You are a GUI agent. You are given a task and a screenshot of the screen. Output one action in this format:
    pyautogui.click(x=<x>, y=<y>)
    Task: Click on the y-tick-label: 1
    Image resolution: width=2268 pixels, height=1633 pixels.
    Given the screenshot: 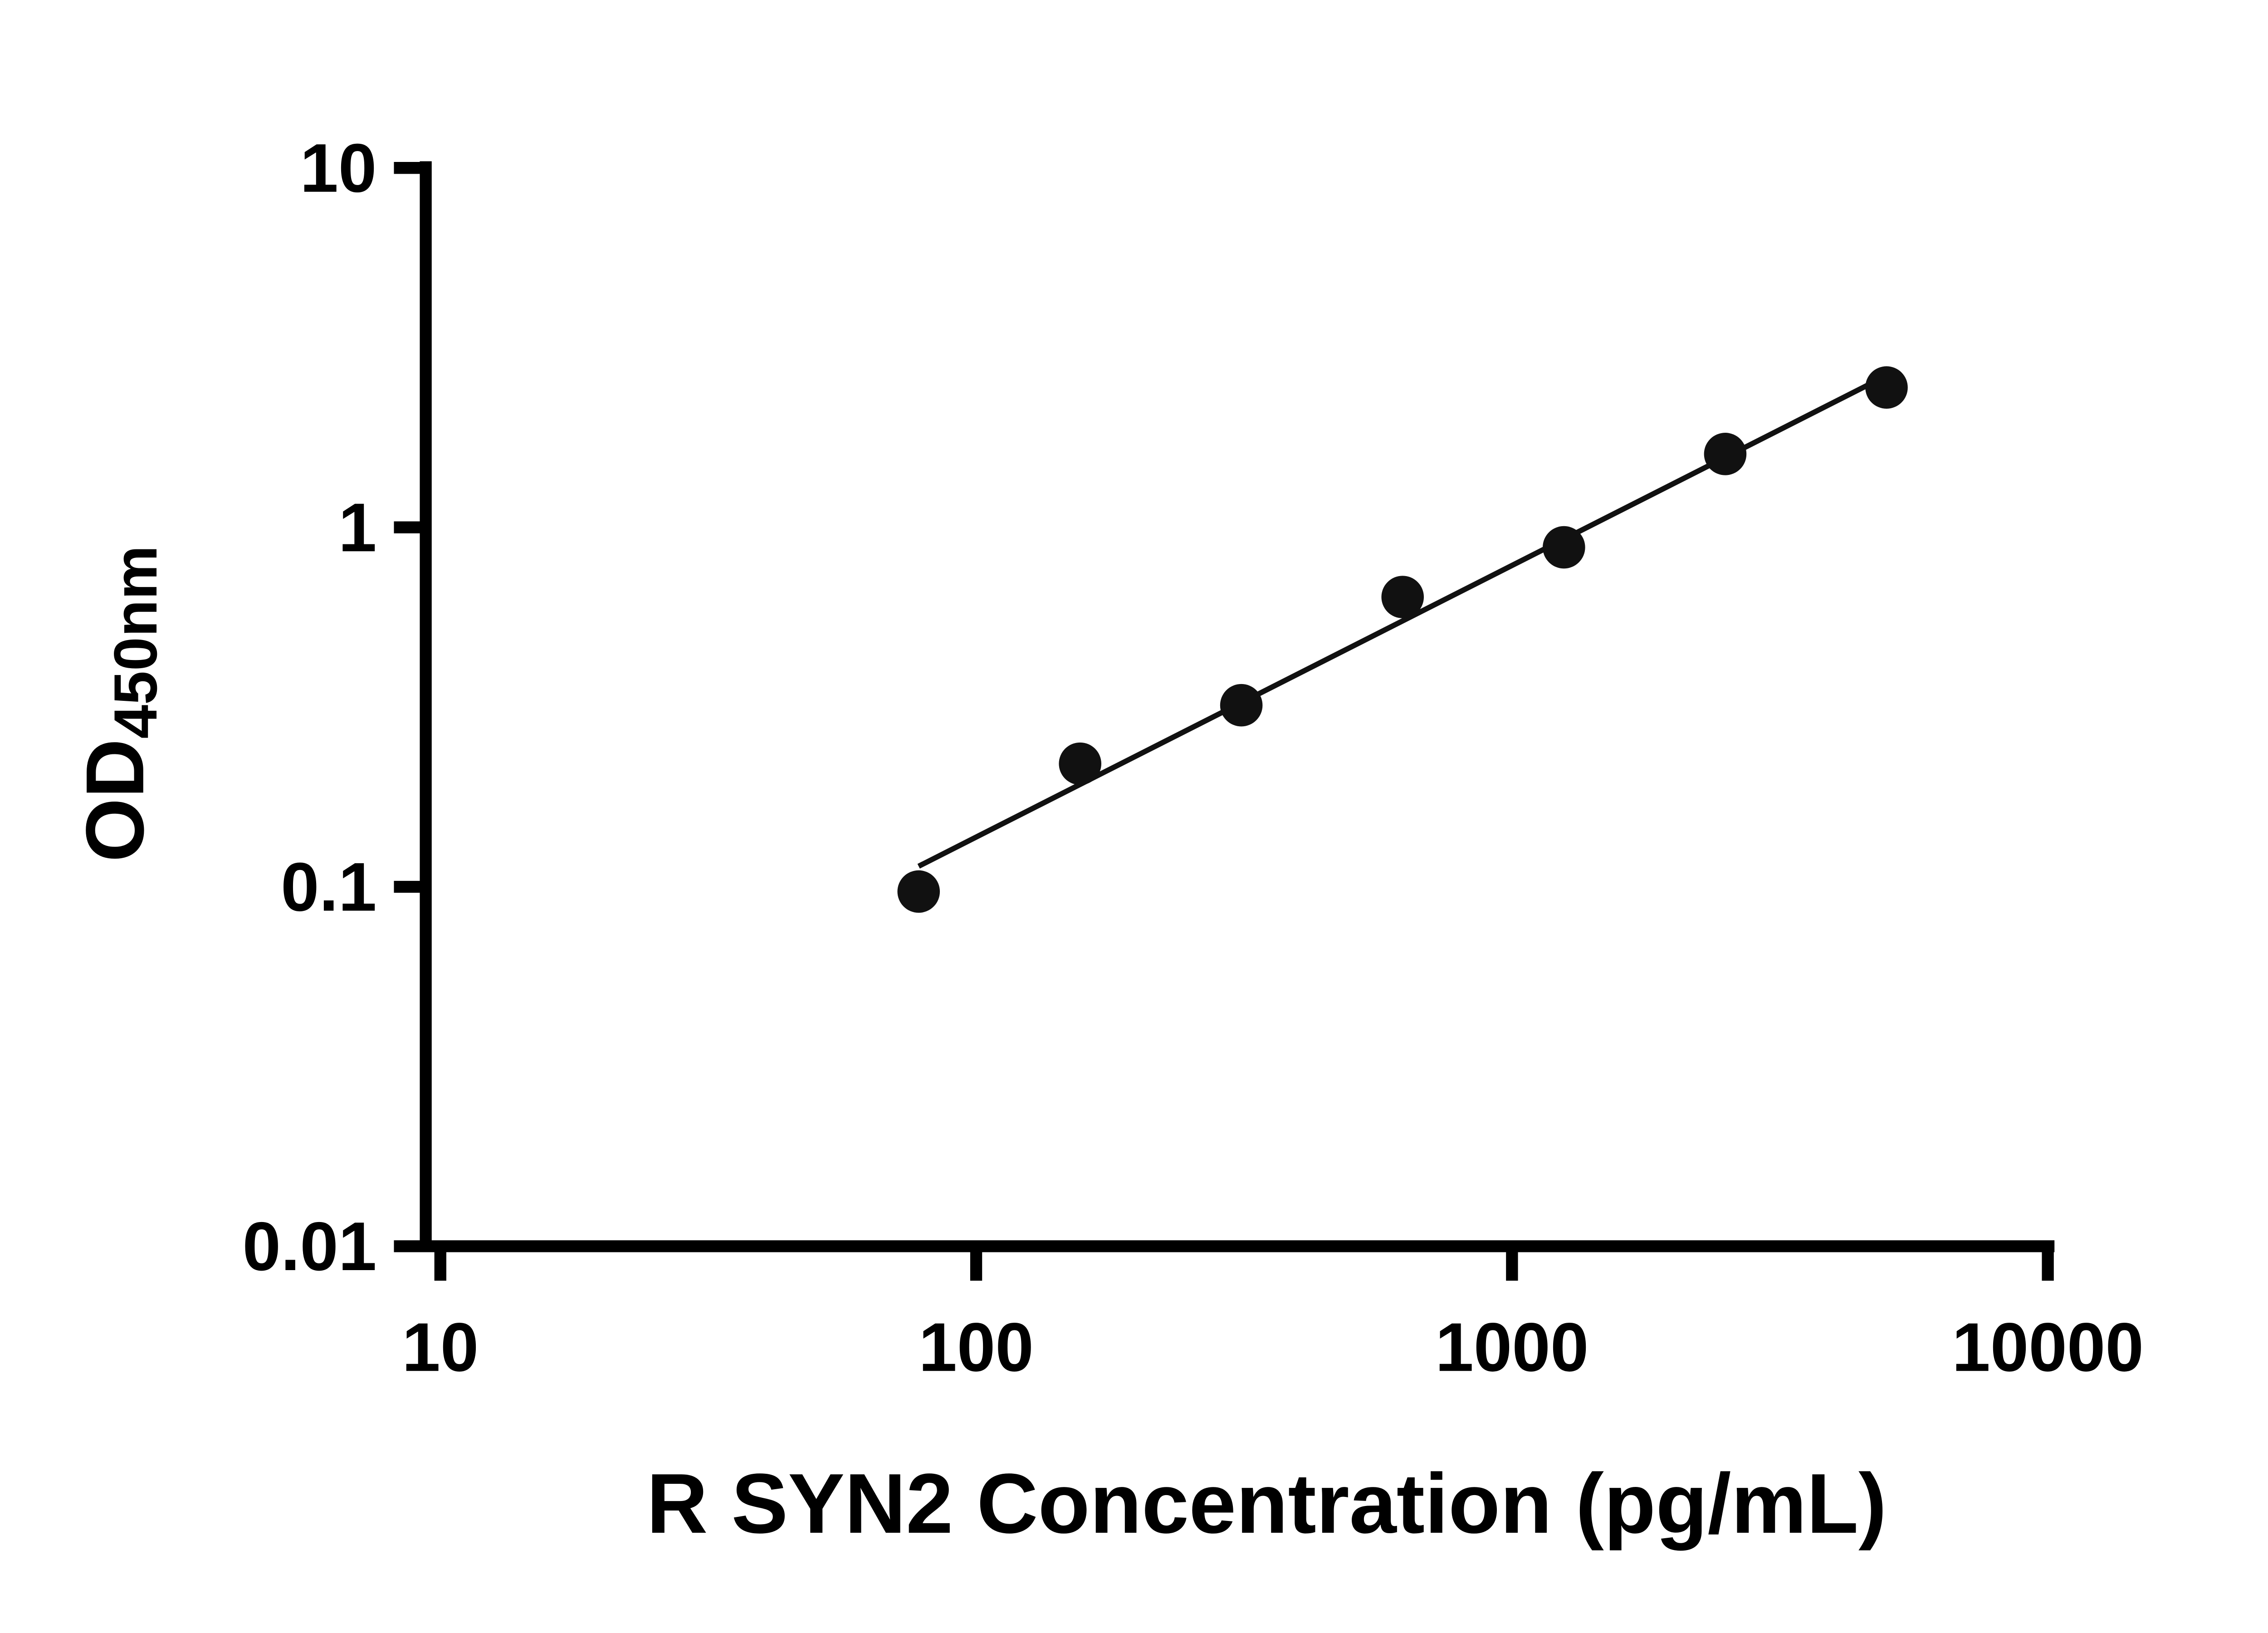 What is the action you would take?
    pyautogui.click(x=358, y=527)
    